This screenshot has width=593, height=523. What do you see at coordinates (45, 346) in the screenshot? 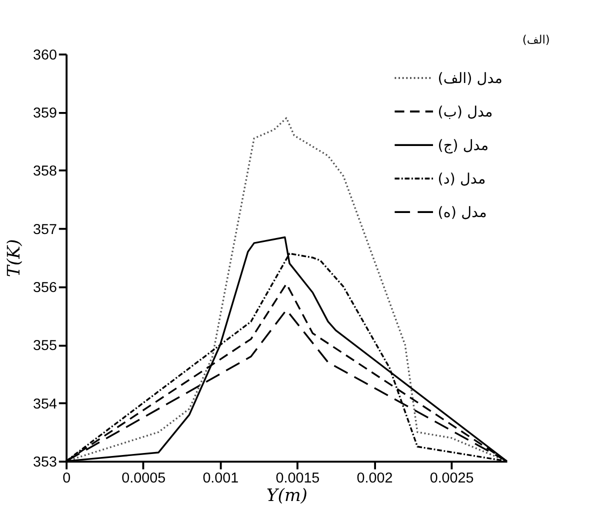
I see `y-tick-label: 355` at bounding box center [45, 346].